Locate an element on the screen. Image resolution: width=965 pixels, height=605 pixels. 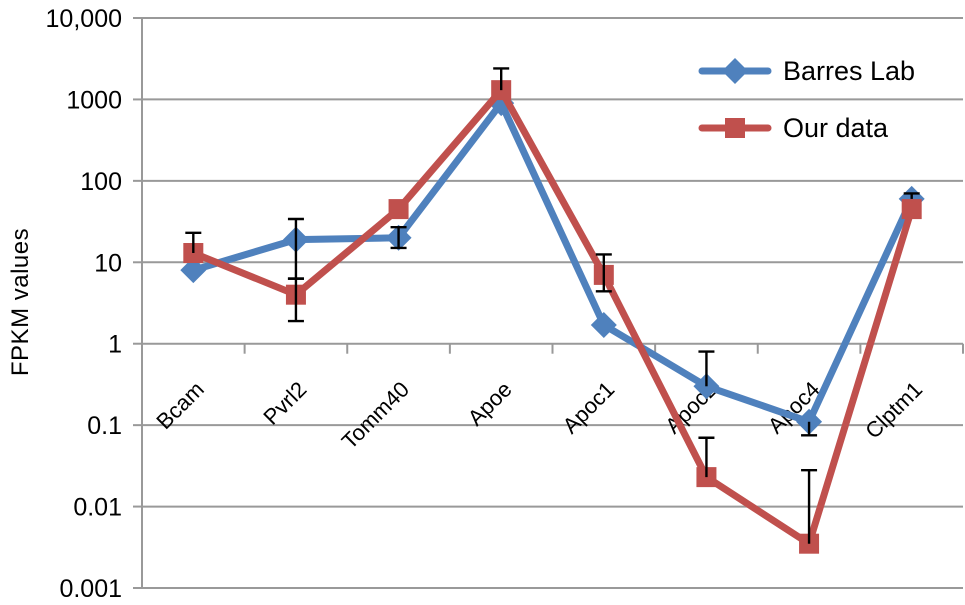
y-tick-label: 100 is located at coordinates (101, 182).